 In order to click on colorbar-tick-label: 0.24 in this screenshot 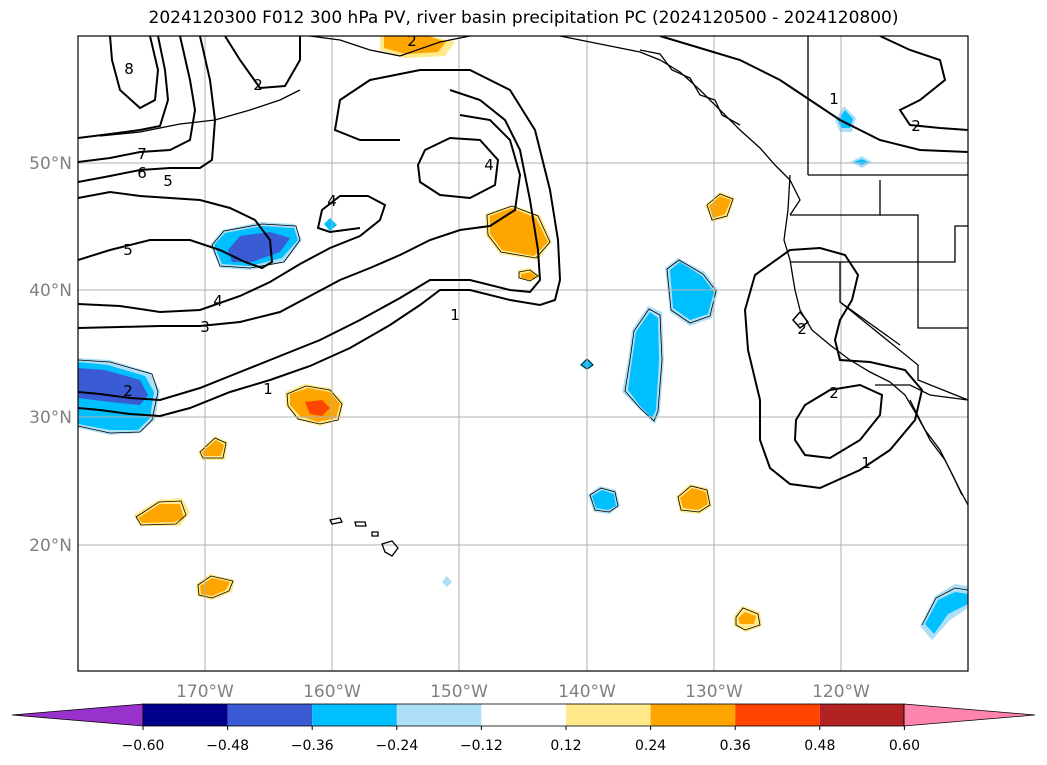, I will do `click(650, 746)`.